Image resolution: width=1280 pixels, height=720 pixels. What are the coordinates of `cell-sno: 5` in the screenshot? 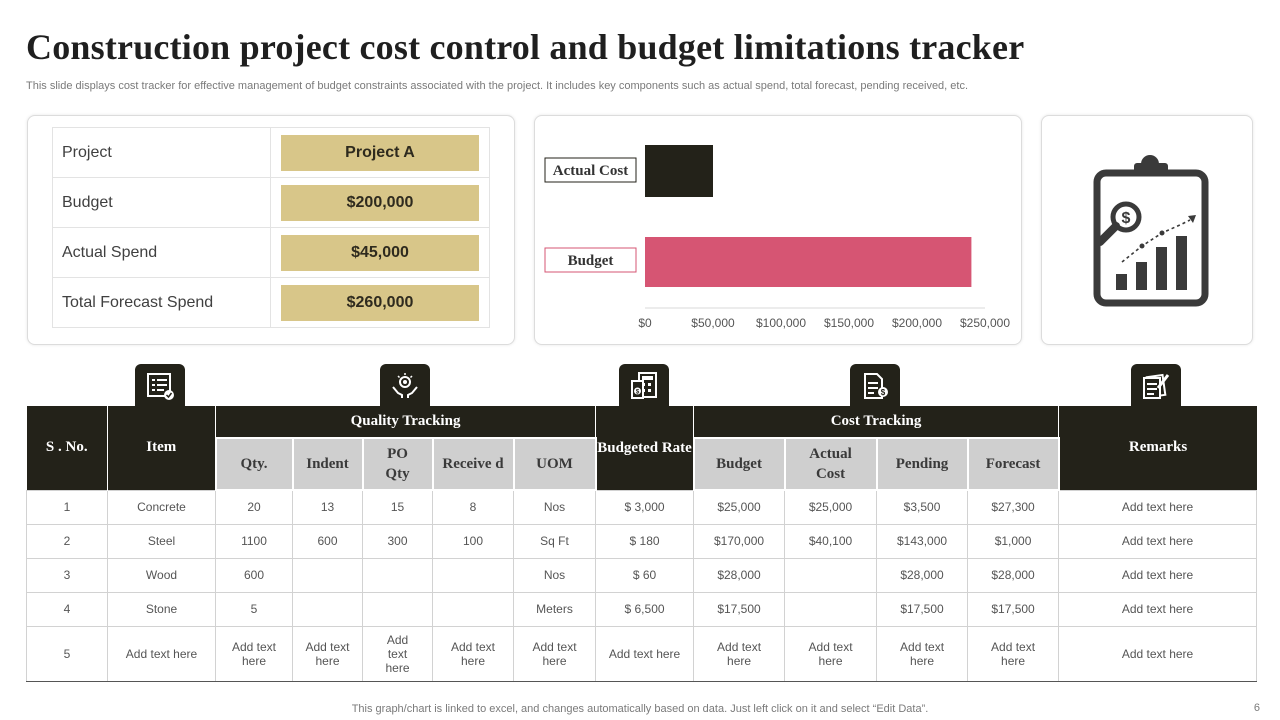 It's located at (67, 653).